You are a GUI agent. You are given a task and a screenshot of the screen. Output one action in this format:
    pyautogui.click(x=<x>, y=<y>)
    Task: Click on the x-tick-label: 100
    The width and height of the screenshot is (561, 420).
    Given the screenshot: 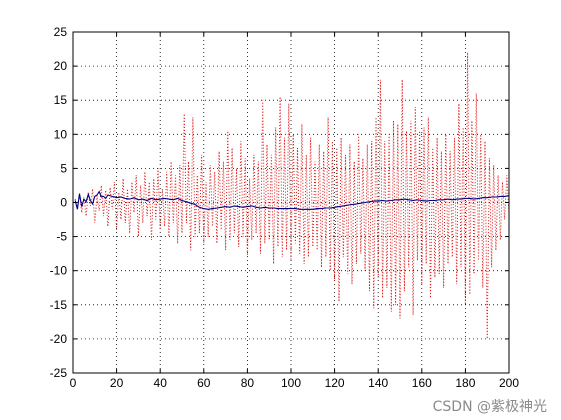 What is the action you would take?
    pyautogui.click(x=291, y=383)
    